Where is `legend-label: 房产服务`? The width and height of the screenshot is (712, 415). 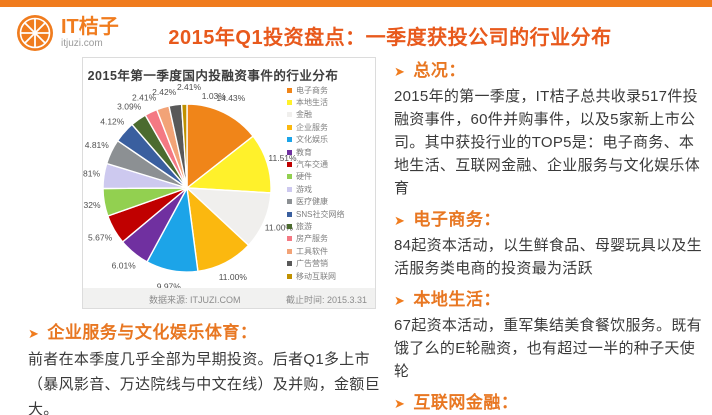
legend-label: 房产服务 is located at coordinates (312, 239).